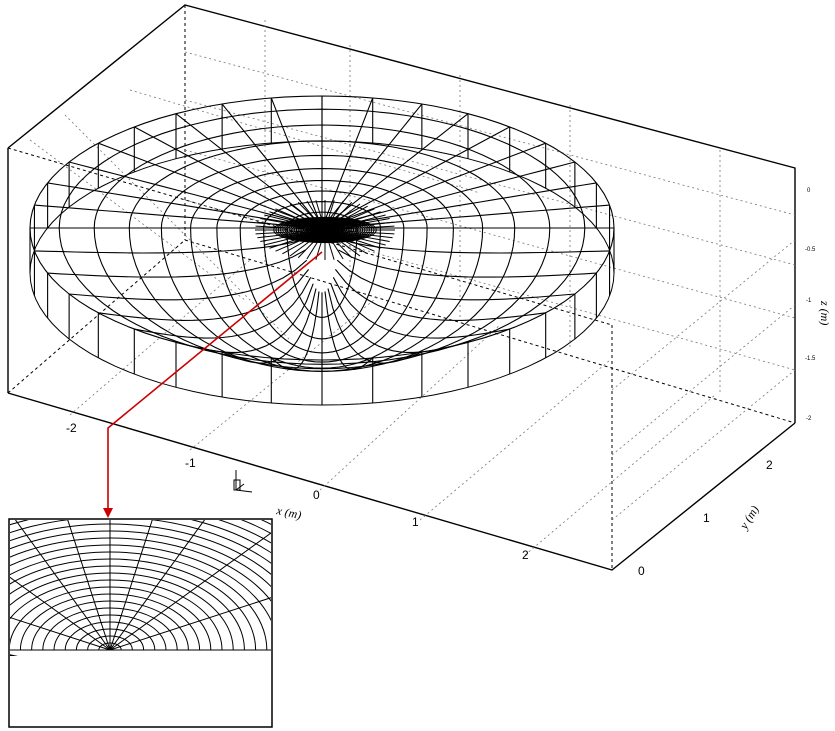  Describe the element at coordinates (316, 495) in the screenshot. I see `x-tick-label: 0` at that location.